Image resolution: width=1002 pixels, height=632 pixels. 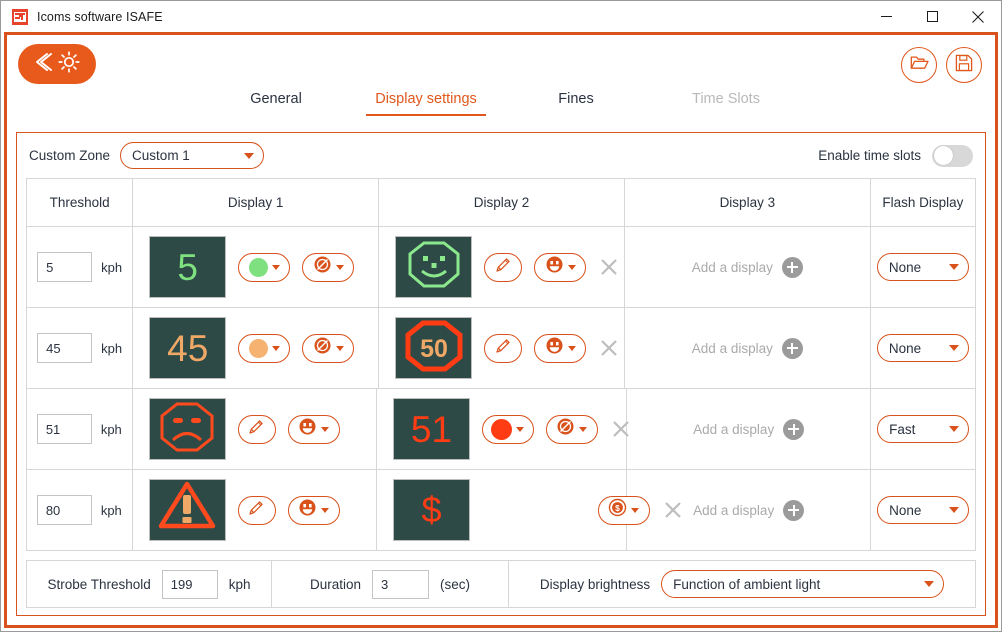 What do you see at coordinates (192, 155) in the screenshot?
I see `custom-zone-select: Custom 1` at bounding box center [192, 155].